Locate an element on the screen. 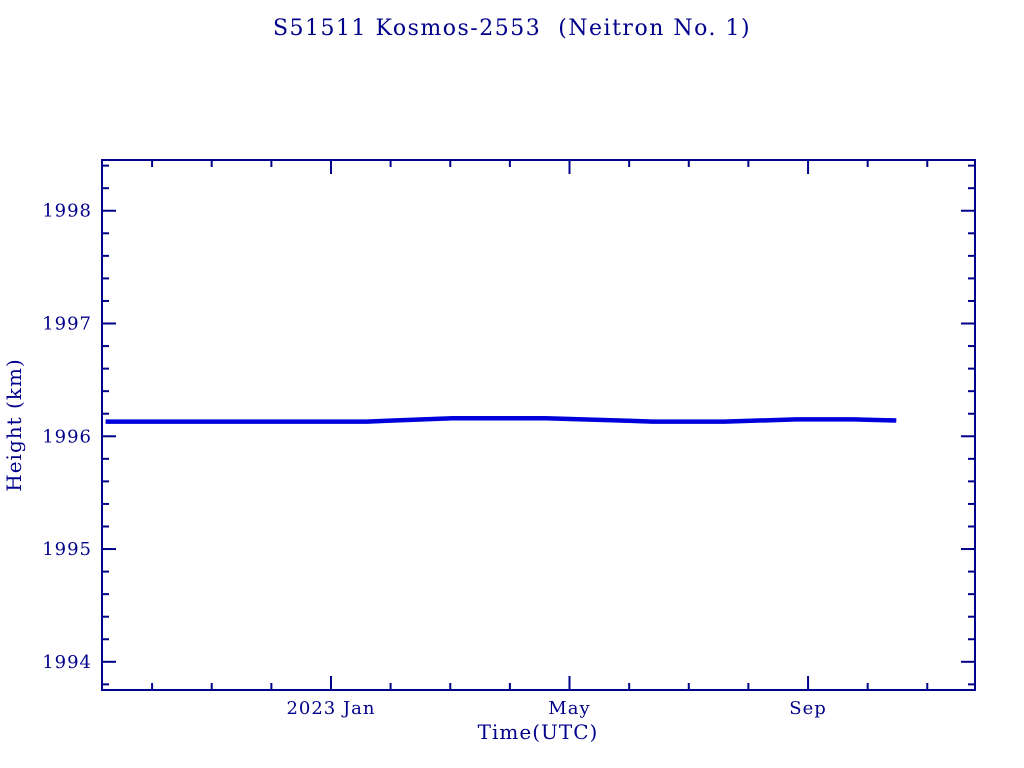 The height and width of the screenshot is (768, 1024). series-orbit-height is located at coordinates (501, 419).